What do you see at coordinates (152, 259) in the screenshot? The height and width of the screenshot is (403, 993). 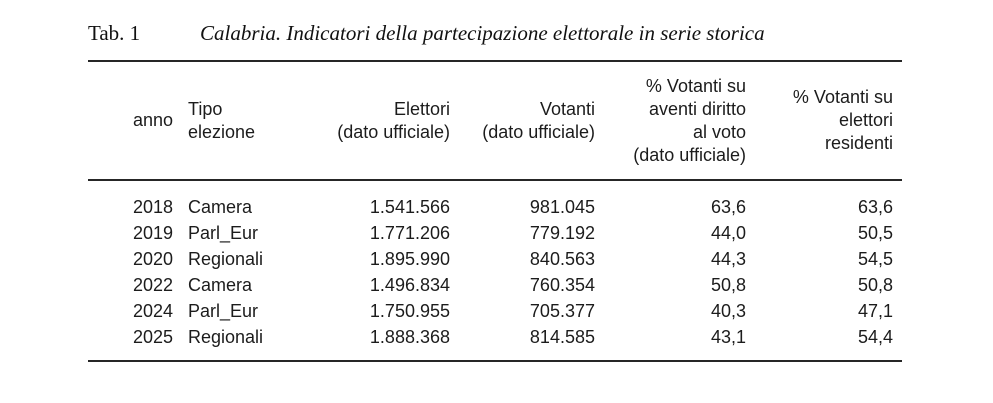 I see `cell-anno: 2020` at bounding box center [152, 259].